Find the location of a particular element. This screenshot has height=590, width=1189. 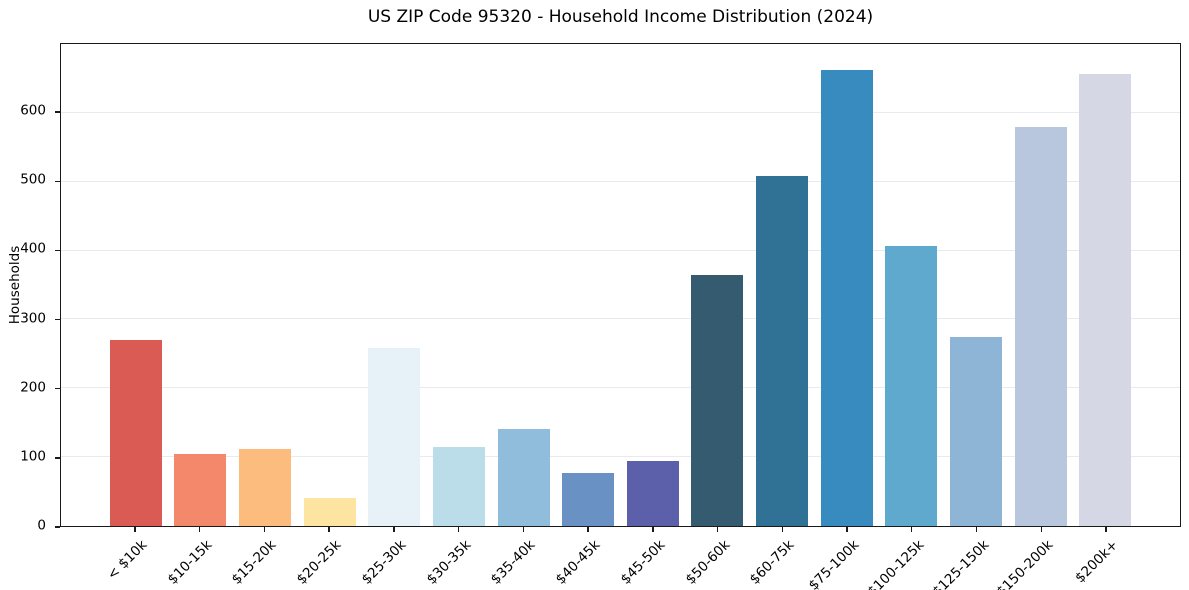

bar-40-45k is located at coordinates (588, 499).